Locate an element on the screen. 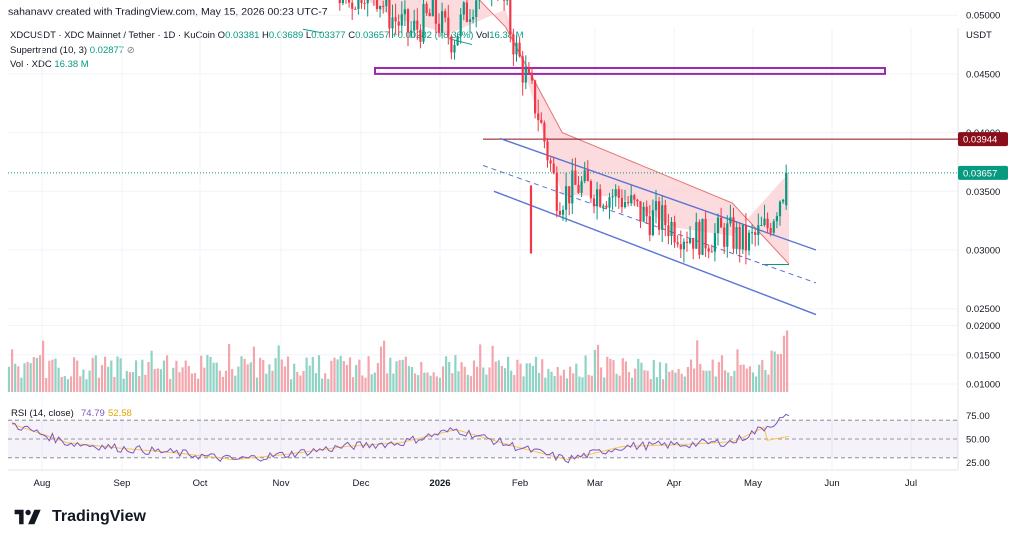 The height and width of the screenshot is (539, 1024). rsi-ma-value: 52.58 is located at coordinates (120, 413).